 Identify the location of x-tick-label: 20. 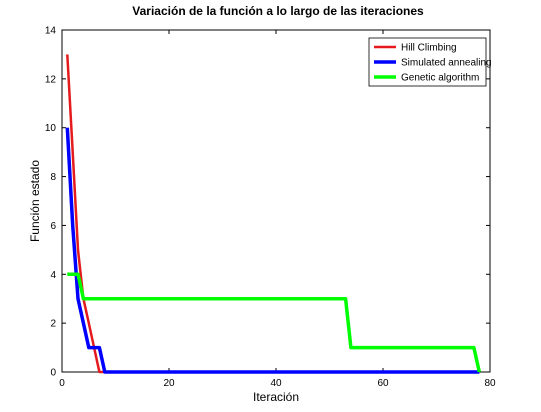
(169, 383).